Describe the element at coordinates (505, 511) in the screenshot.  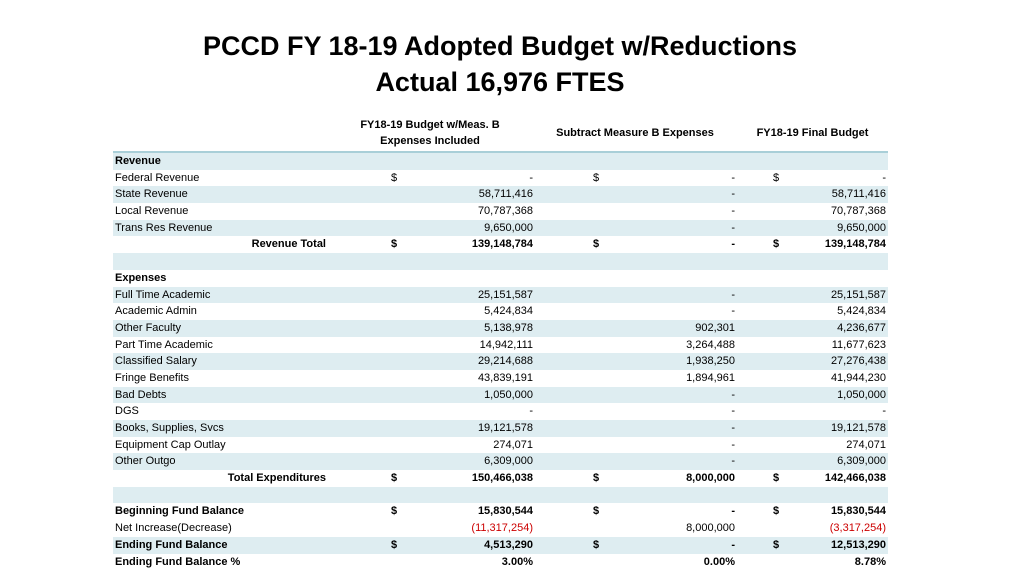
I see `budget-value: 15,830,544` at that location.